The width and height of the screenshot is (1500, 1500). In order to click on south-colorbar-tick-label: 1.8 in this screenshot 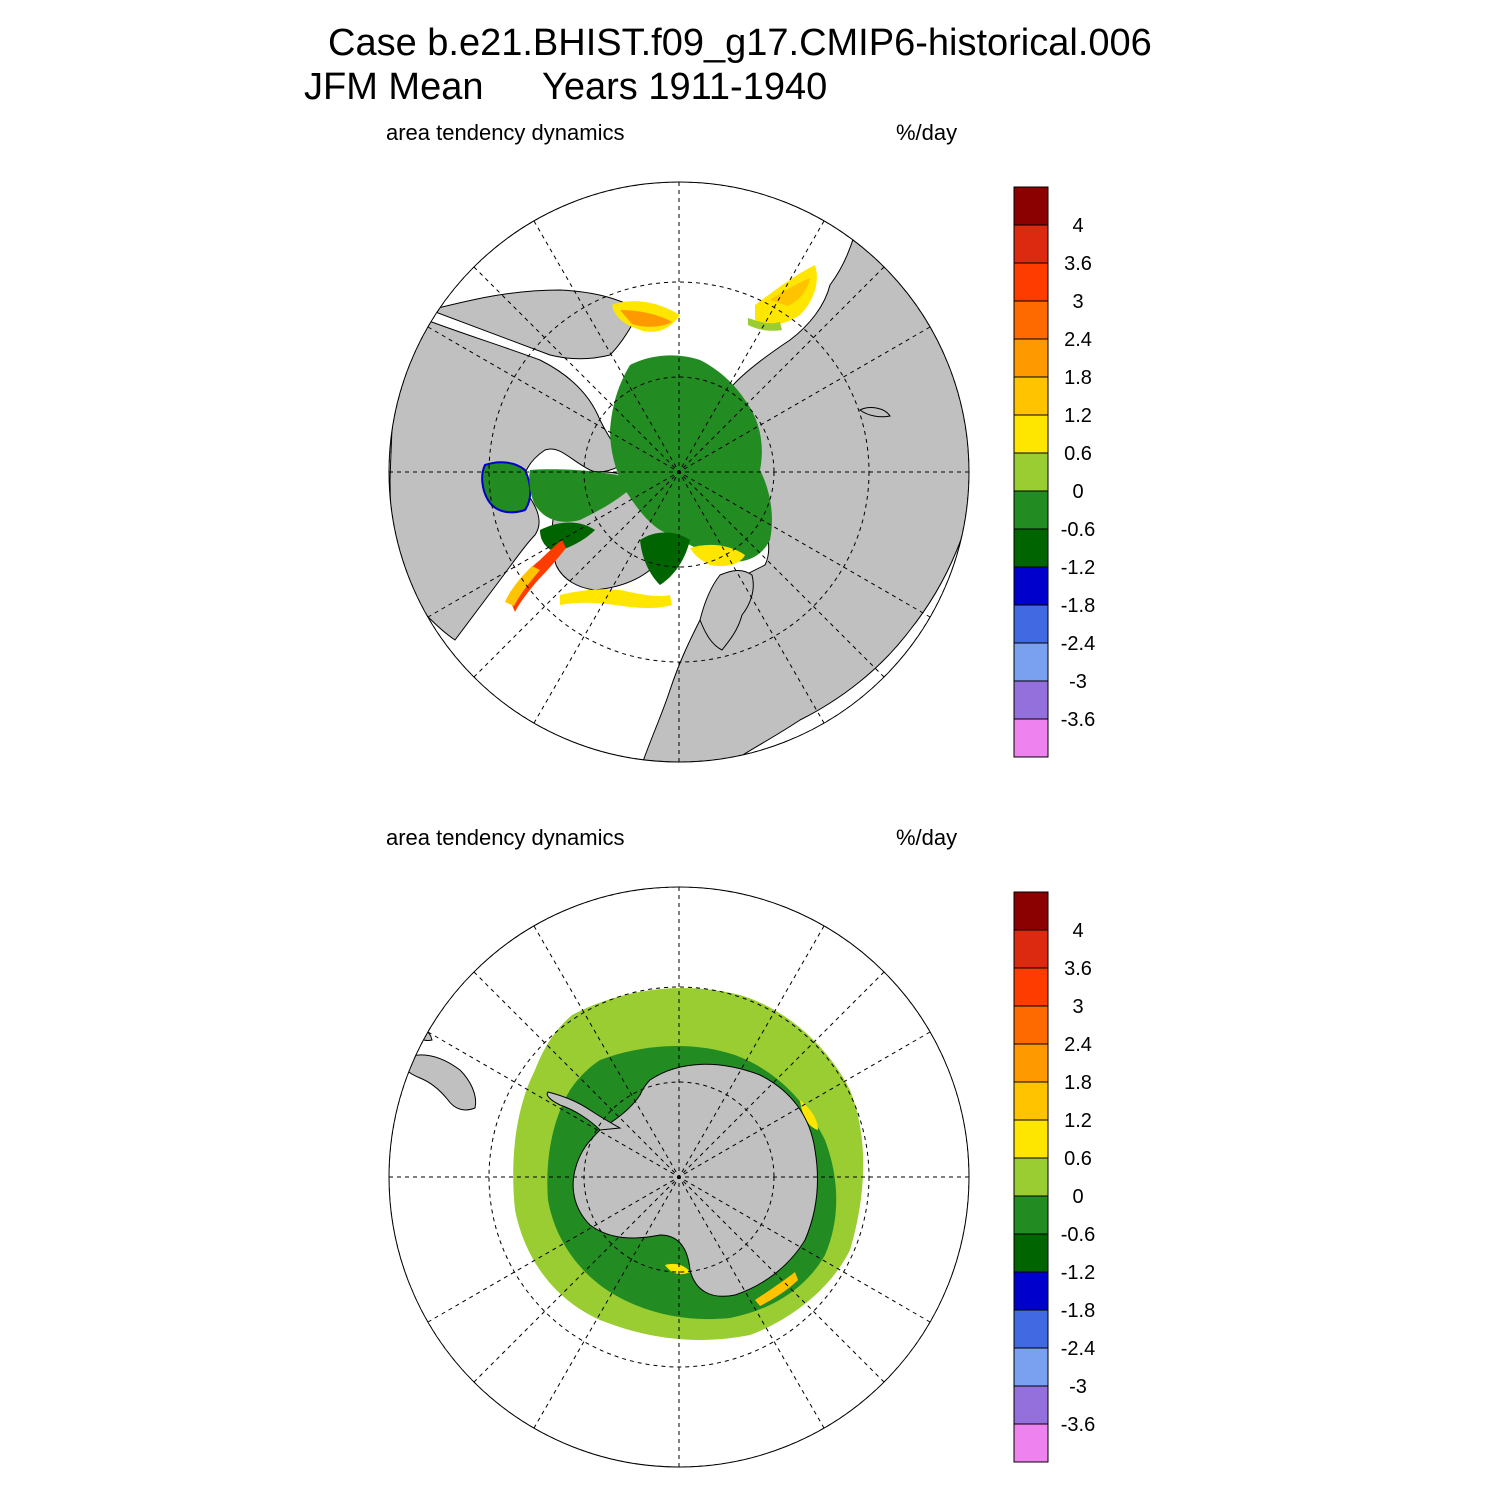, I will do `click(1078, 1083)`.